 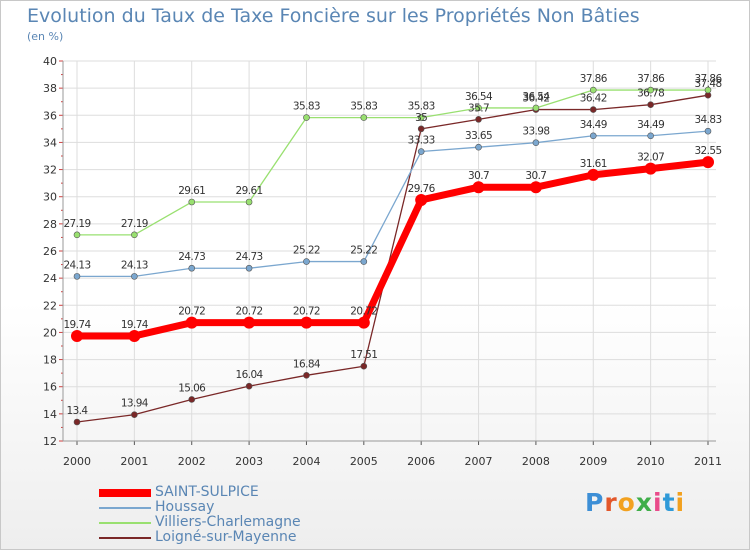 I want to click on legend-item: SAINT-SULPICE, so click(x=229, y=492).